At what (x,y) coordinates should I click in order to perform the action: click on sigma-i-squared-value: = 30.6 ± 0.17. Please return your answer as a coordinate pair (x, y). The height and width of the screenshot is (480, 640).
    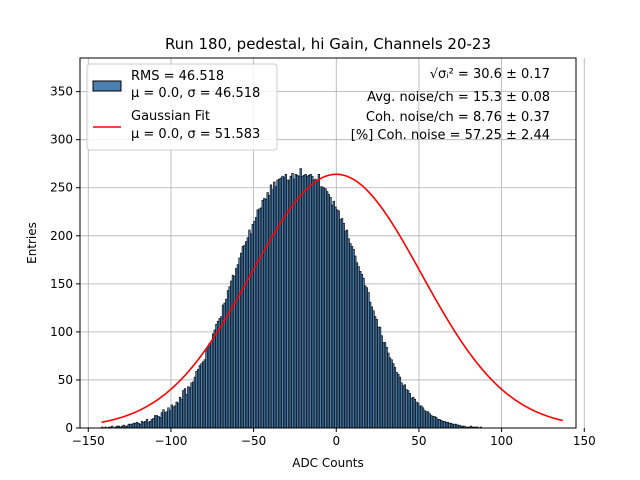
    Looking at the image, I should click on (502, 74).